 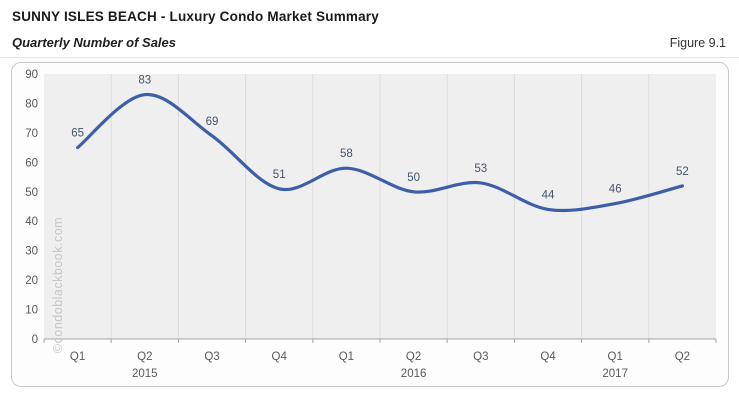 I want to click on y-tick-label: 20, so click(x=31, y=281).